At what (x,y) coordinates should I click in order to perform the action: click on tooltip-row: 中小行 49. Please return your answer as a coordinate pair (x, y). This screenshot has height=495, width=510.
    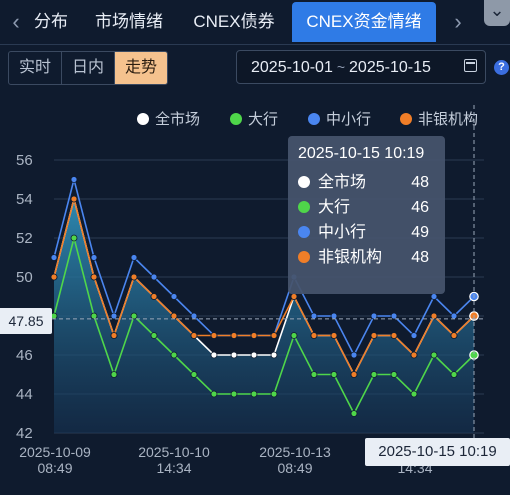
    Looking at the image, I should click on (366, 232).